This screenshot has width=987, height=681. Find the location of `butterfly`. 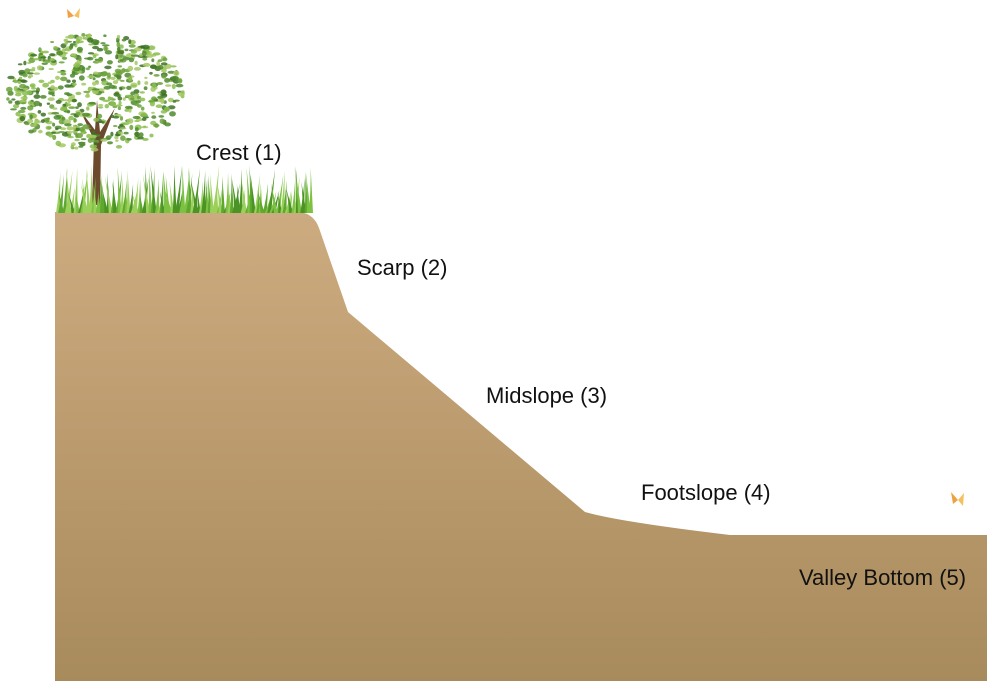

butterfly is located at coordinates (73, 13).